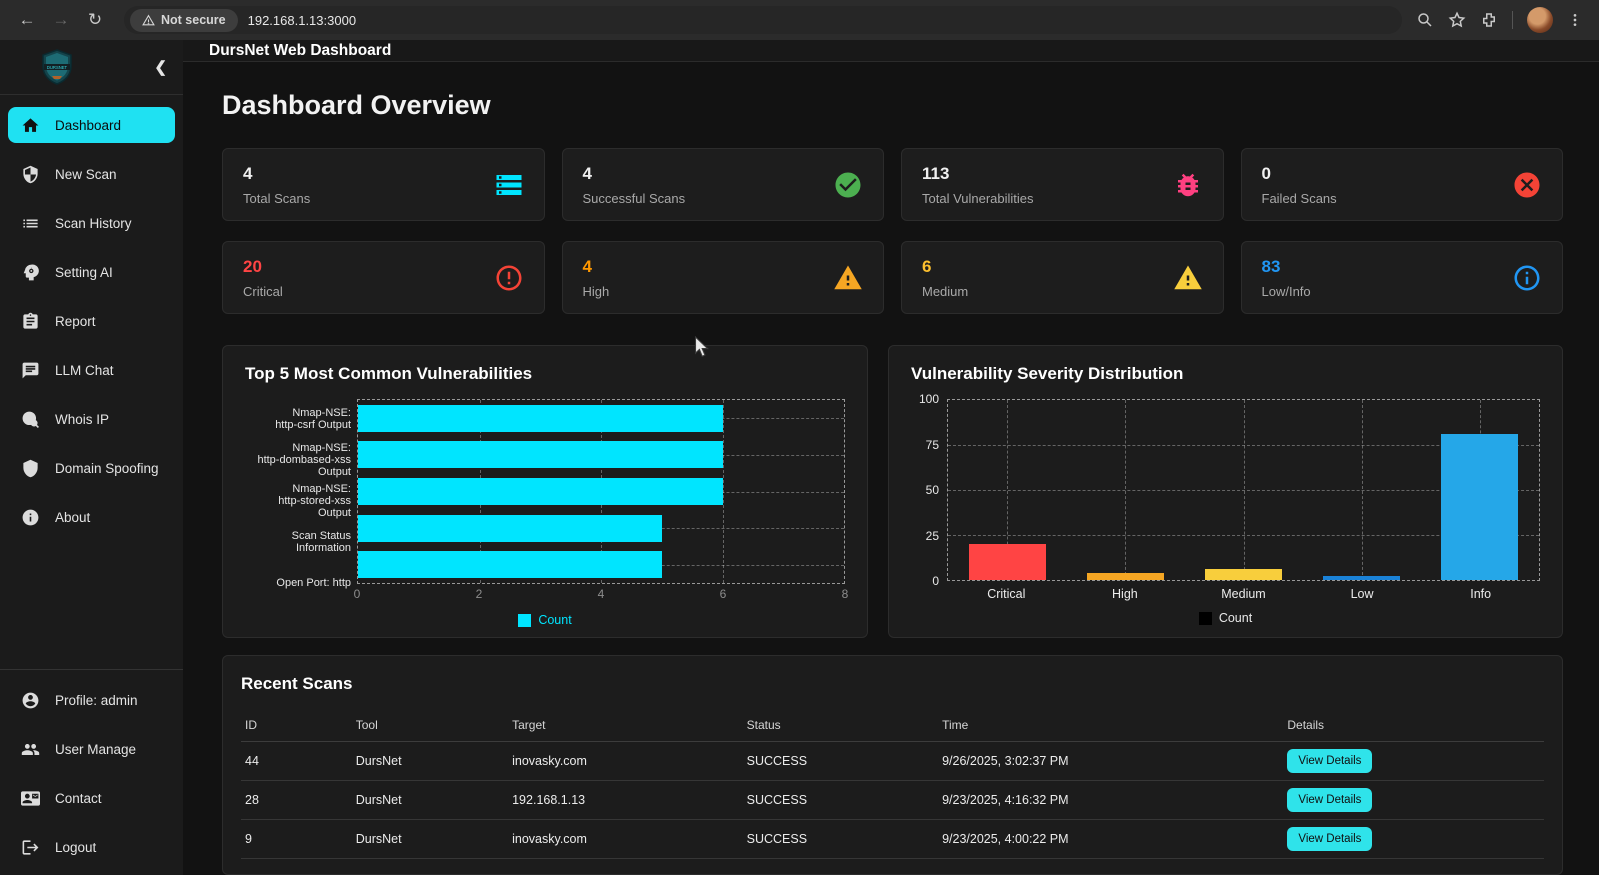 This screenshot has height=875, width=1599. I want to click on card-value: 83, so click(1271, 266).